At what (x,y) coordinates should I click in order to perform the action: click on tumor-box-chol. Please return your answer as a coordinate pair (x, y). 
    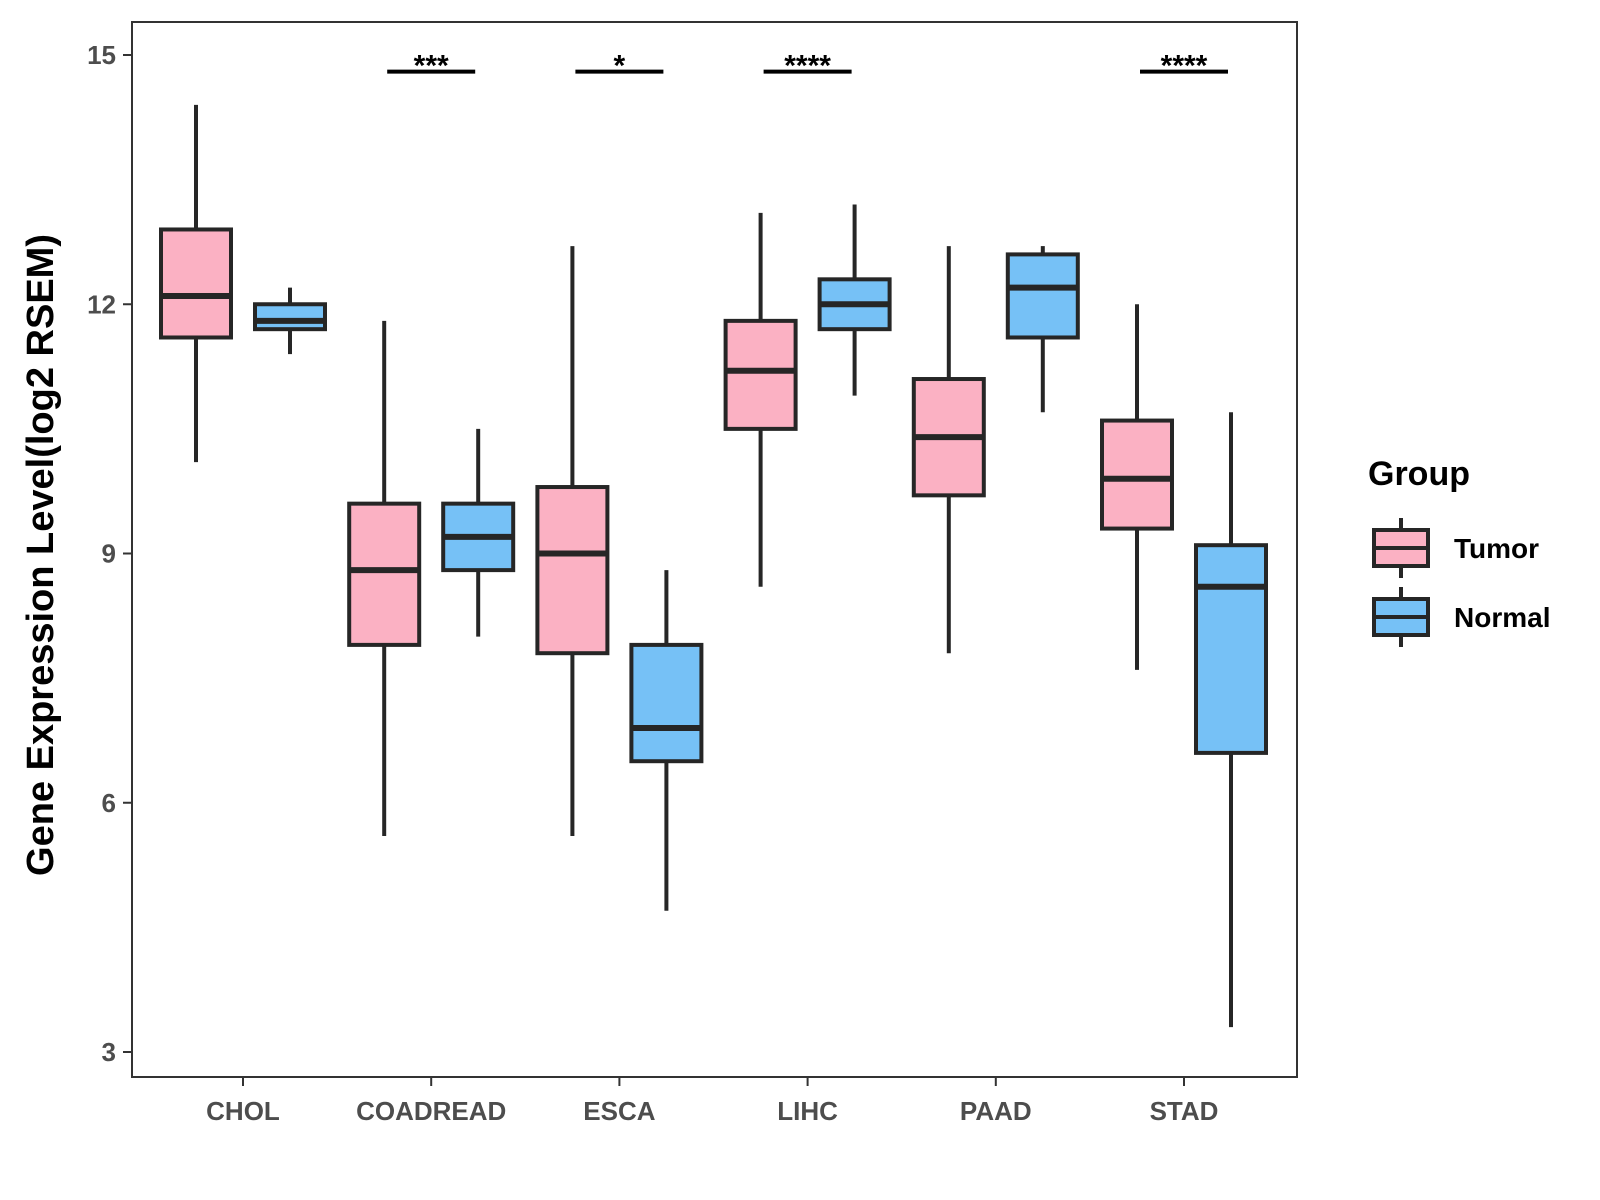
    Looking at the image, I should click on (196, 283).